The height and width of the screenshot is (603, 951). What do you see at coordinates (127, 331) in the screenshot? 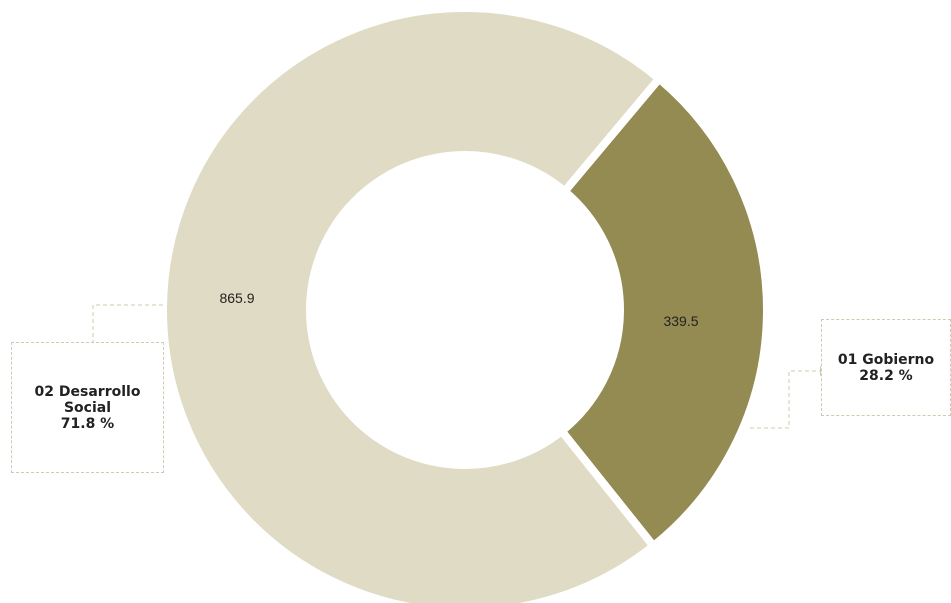
I see `leader-line-social` at bounding box center [127, 331].